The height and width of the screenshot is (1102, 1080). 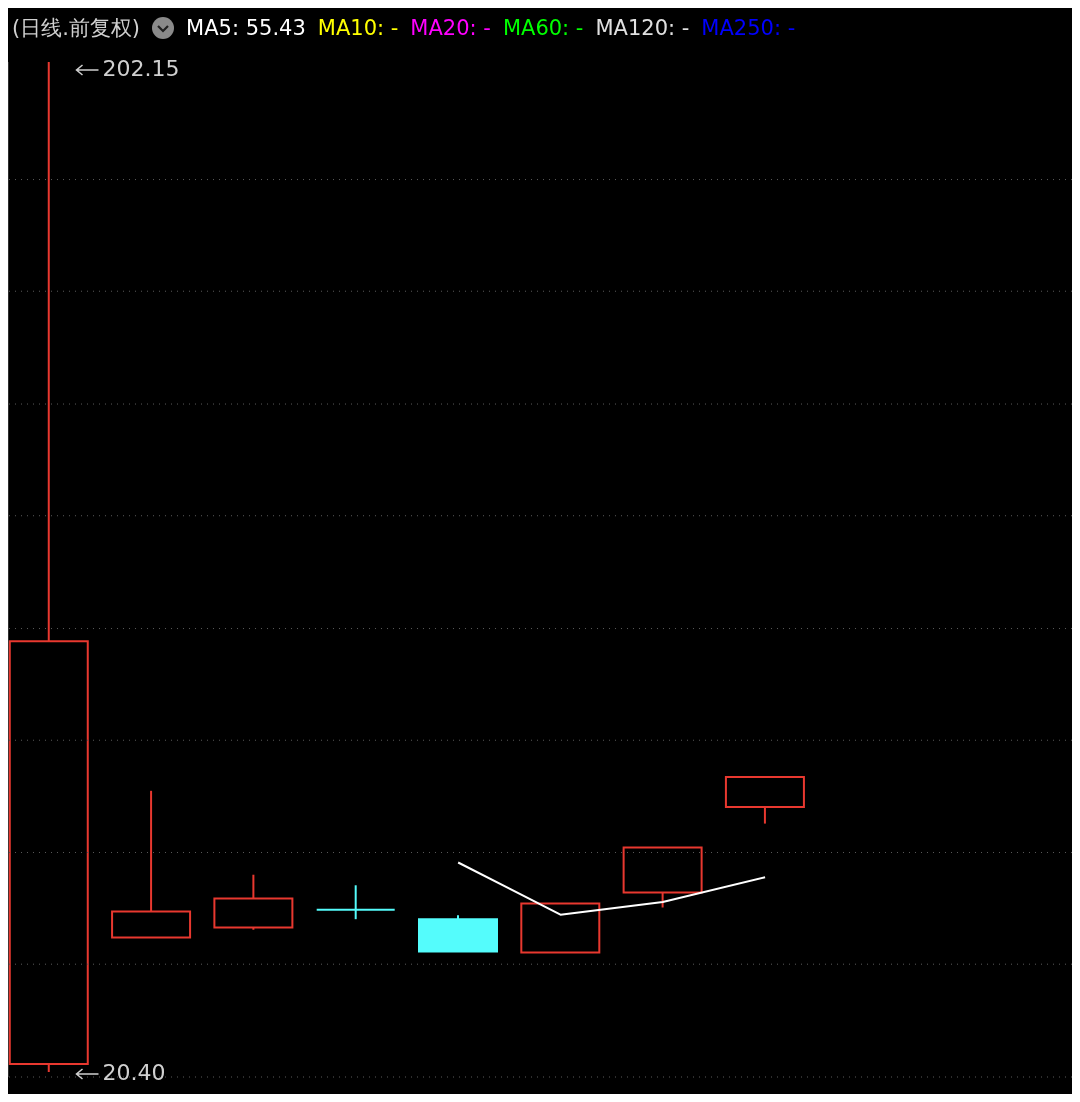 What do you see at coordinates (632, 28) in the screenshot?
I see `legend-label: MA120` at bounding box center [632, 28].